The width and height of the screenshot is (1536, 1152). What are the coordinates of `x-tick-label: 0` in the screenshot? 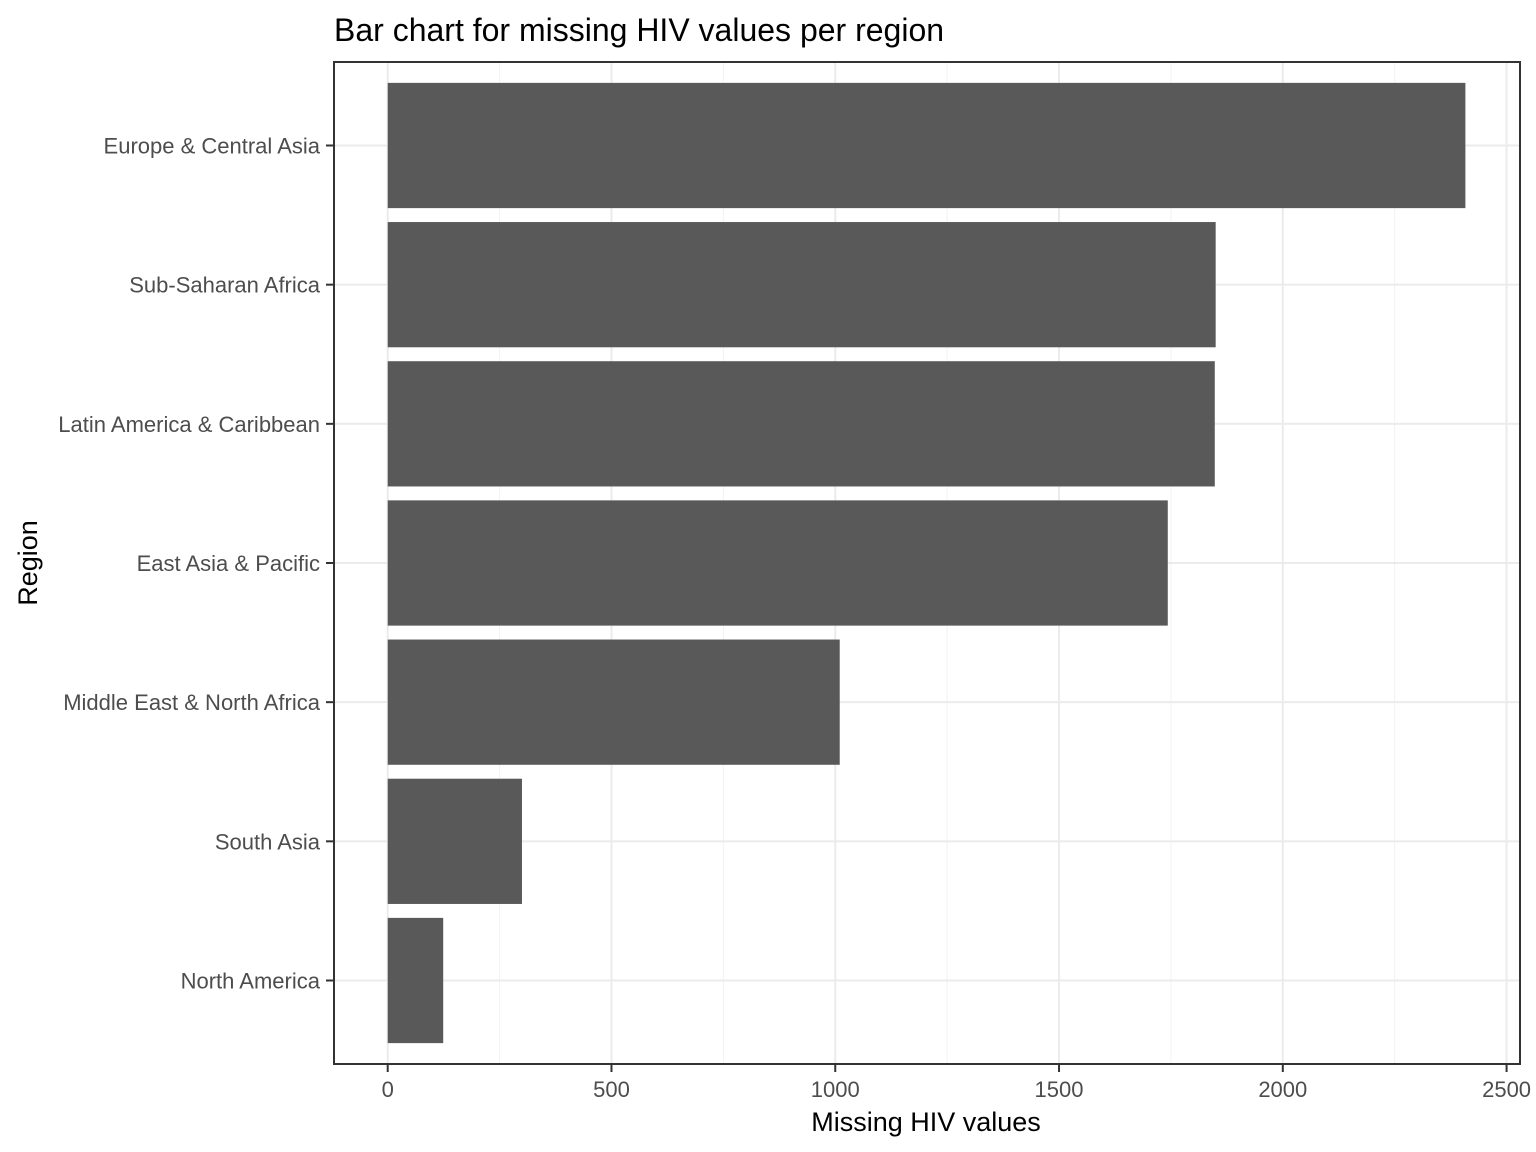 It's located at (388, 1089).